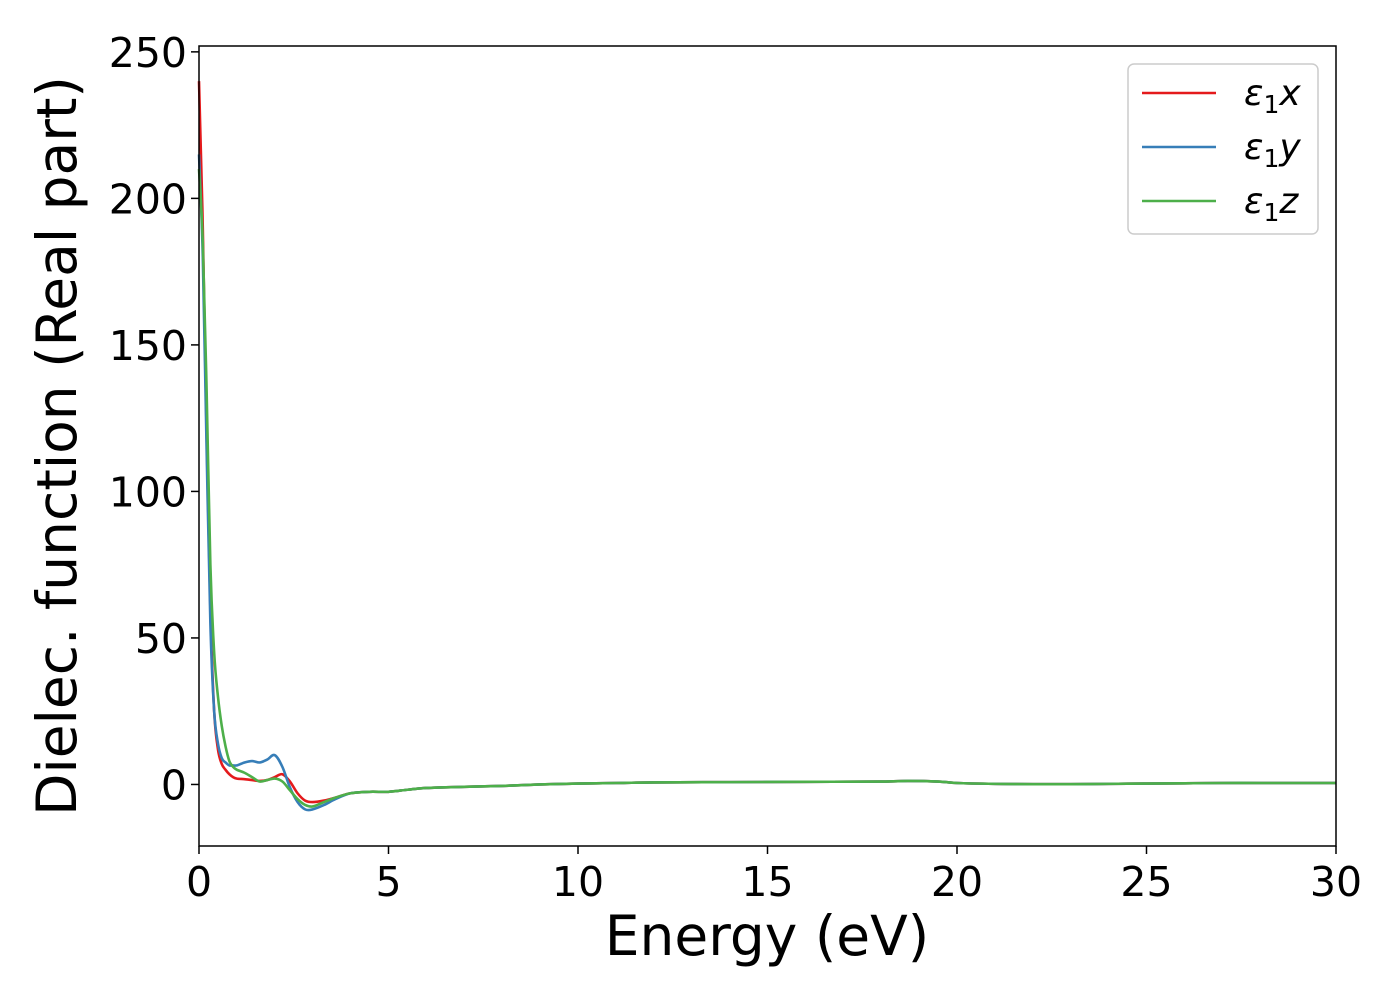 This screenshot has height=1000, width=1400. What do you see at coordinates (174, 785) in the screenshot?
I see `y-tick-label: 0` at bounding box center [174, 785].